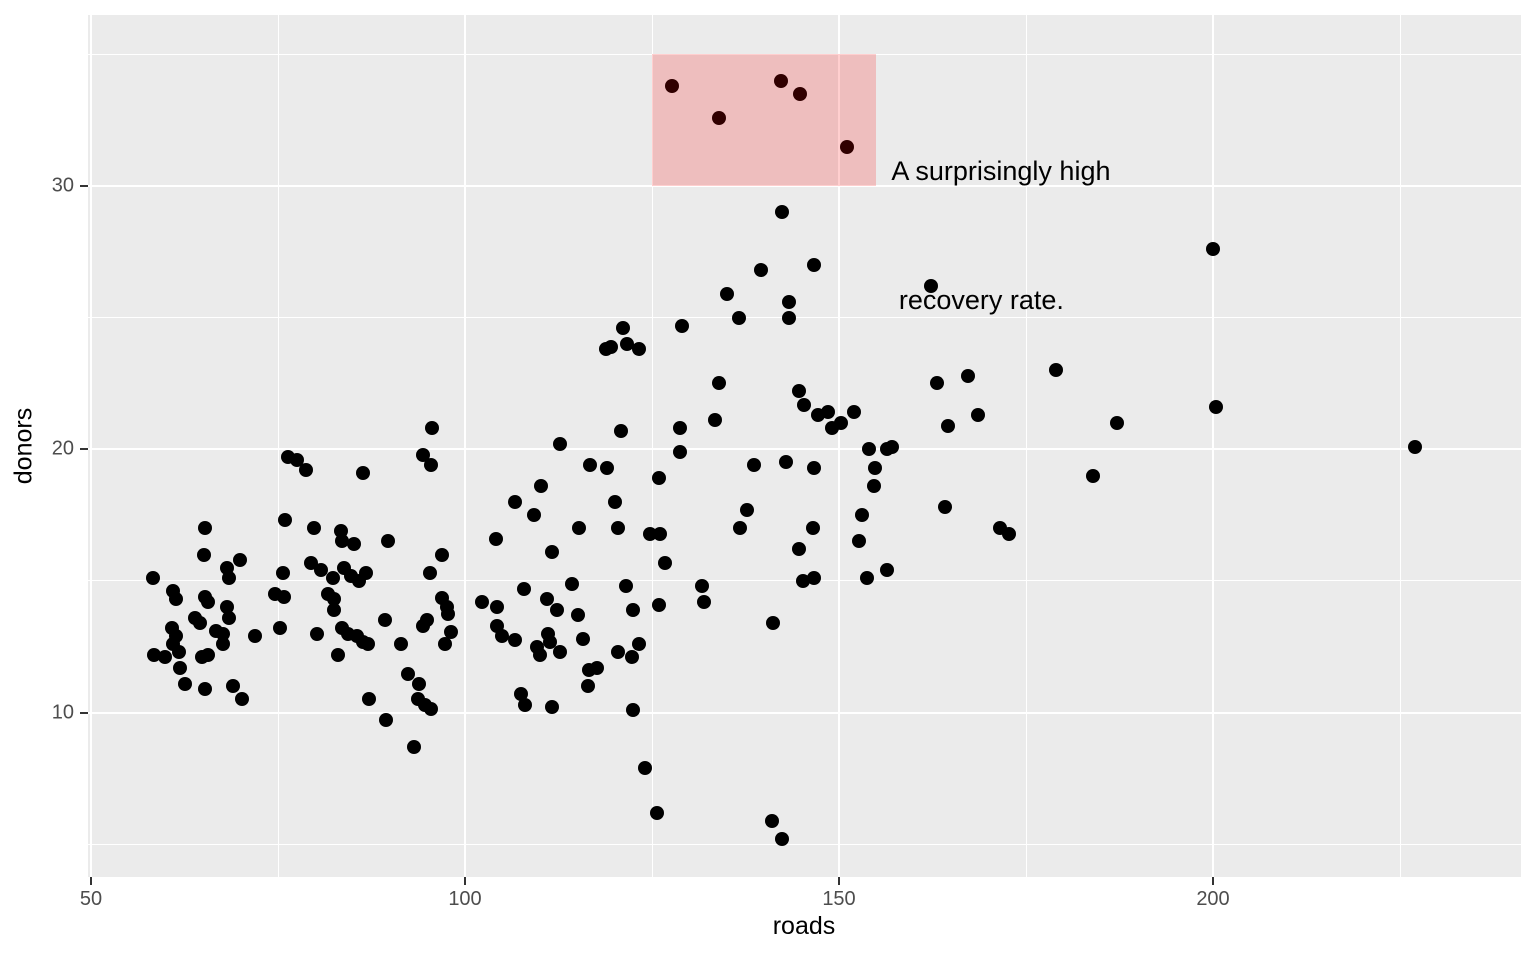 The height and width of the screenshot is (960, 1536). What do you see at coordinates (23, 446) in the screenshot?
I see `y-axis-title: donors` at bounding box center [23, 446].